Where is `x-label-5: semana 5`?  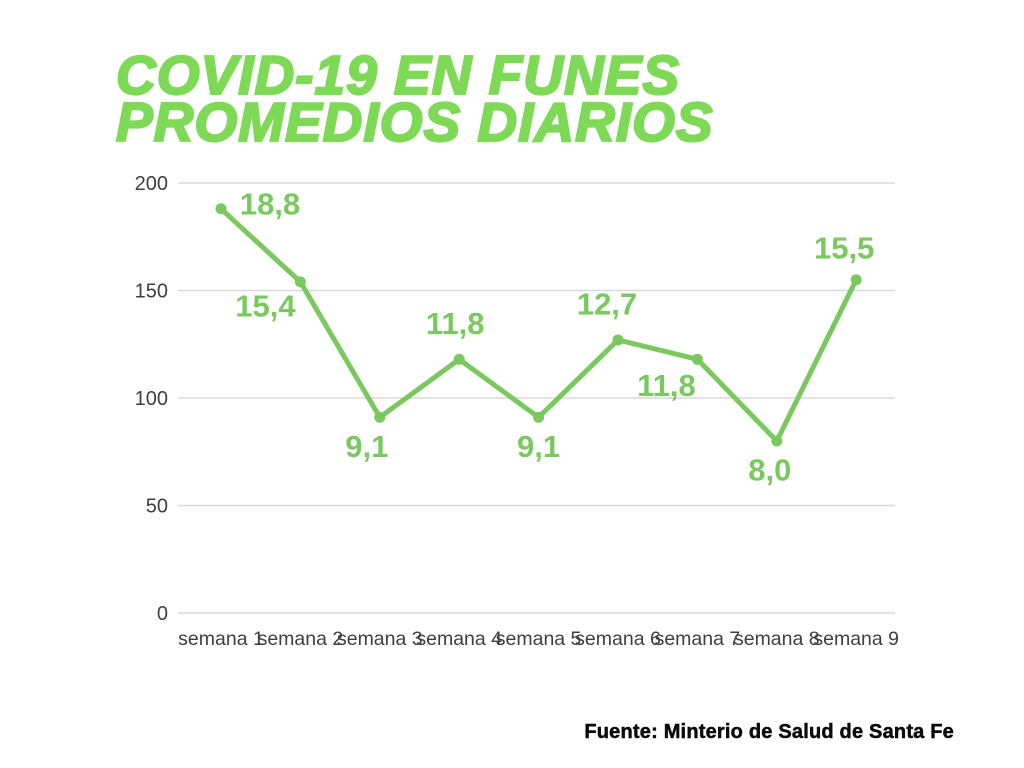 x-label-5: semana 5 is located at coordinates (539, 639).